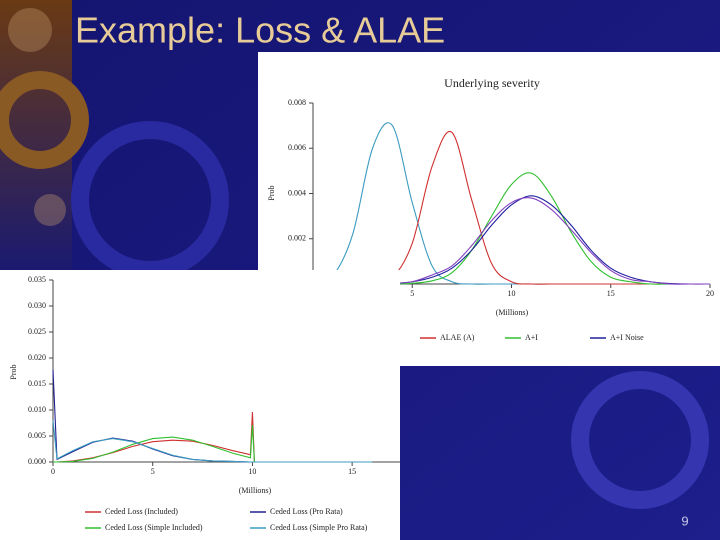 The image size is (720, 540). I want to click on legend-label: A+I Noise, so click(627, 337).